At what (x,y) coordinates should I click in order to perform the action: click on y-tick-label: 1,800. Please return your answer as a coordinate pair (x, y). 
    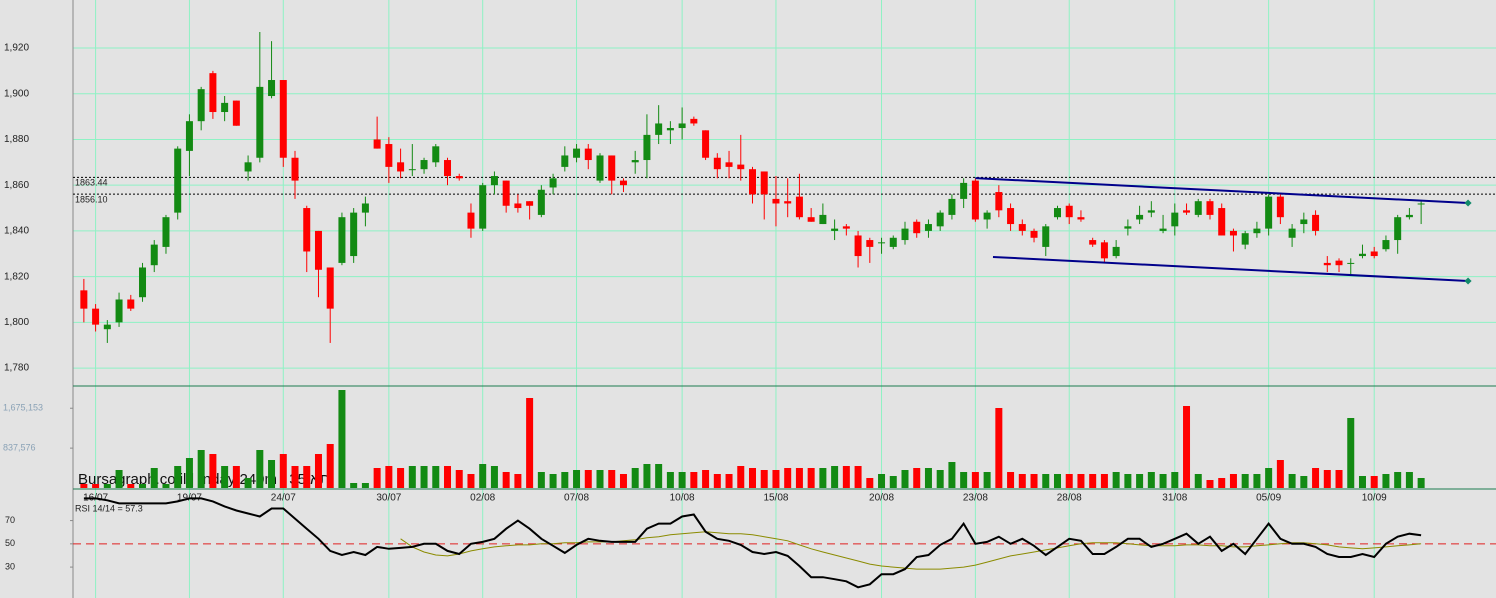
    Looking at the image, I should click on (16, 322).